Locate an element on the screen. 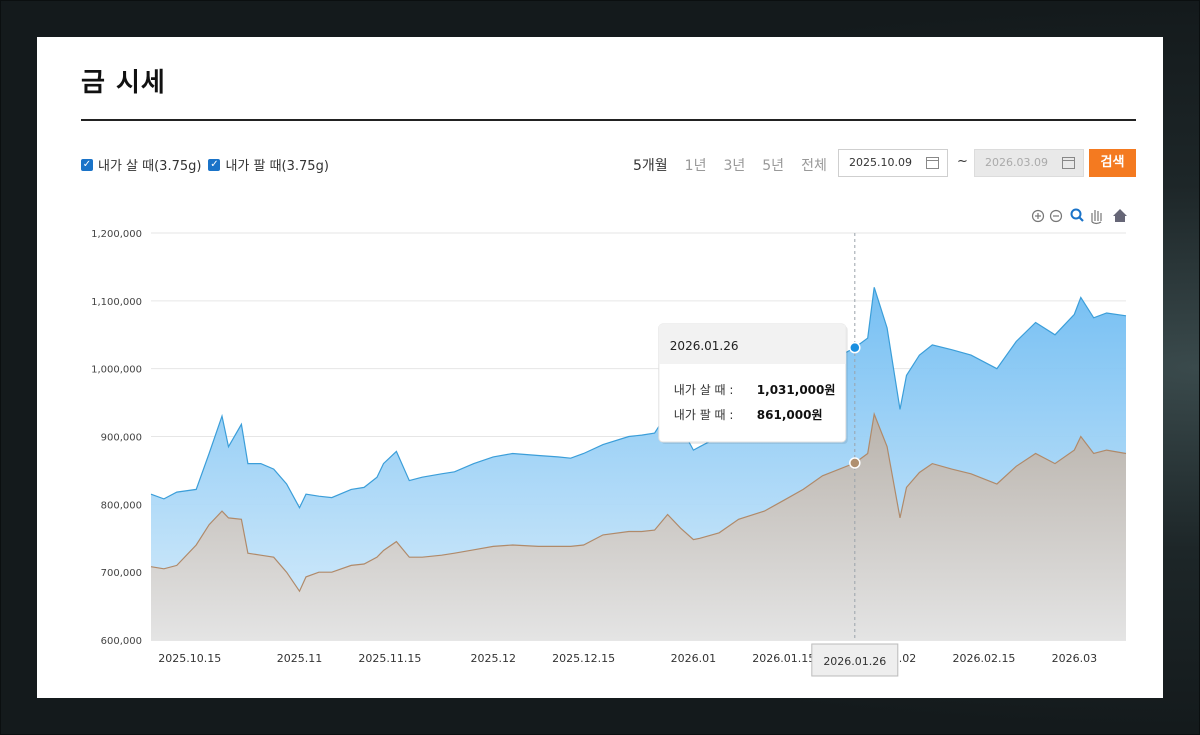 This screenshot has height=735, width=1200. date-from-input: 2025.10.09 is located at coordinates (893, 163).